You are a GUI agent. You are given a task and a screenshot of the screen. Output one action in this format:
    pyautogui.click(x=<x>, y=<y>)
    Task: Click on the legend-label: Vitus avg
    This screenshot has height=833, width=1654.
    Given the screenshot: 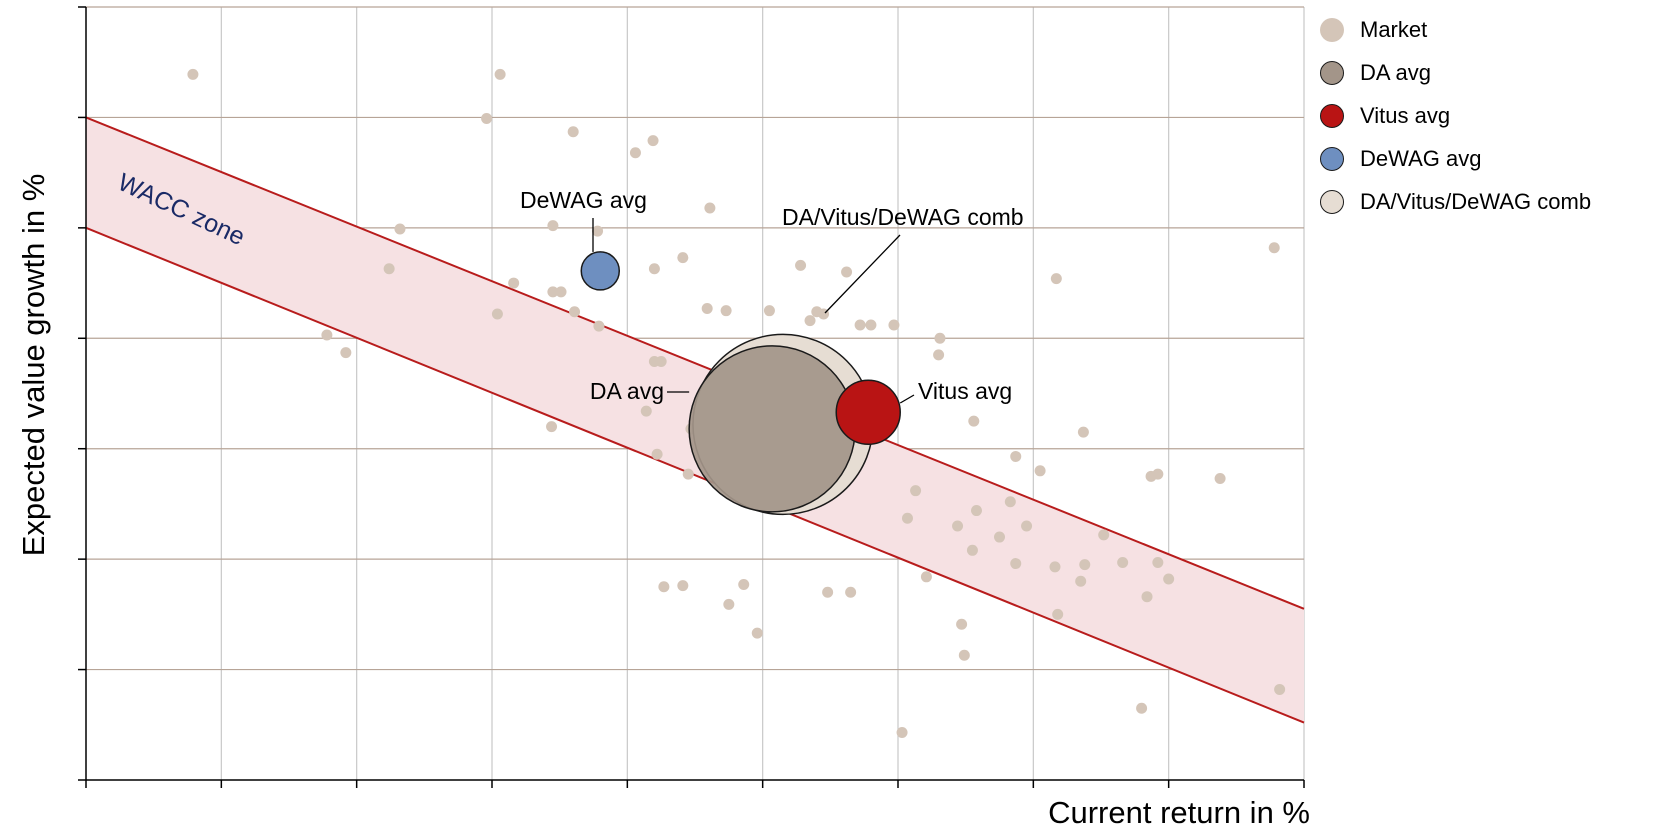 What is the action you would take?
    pyautogui.click(x=1405, y=115)
    